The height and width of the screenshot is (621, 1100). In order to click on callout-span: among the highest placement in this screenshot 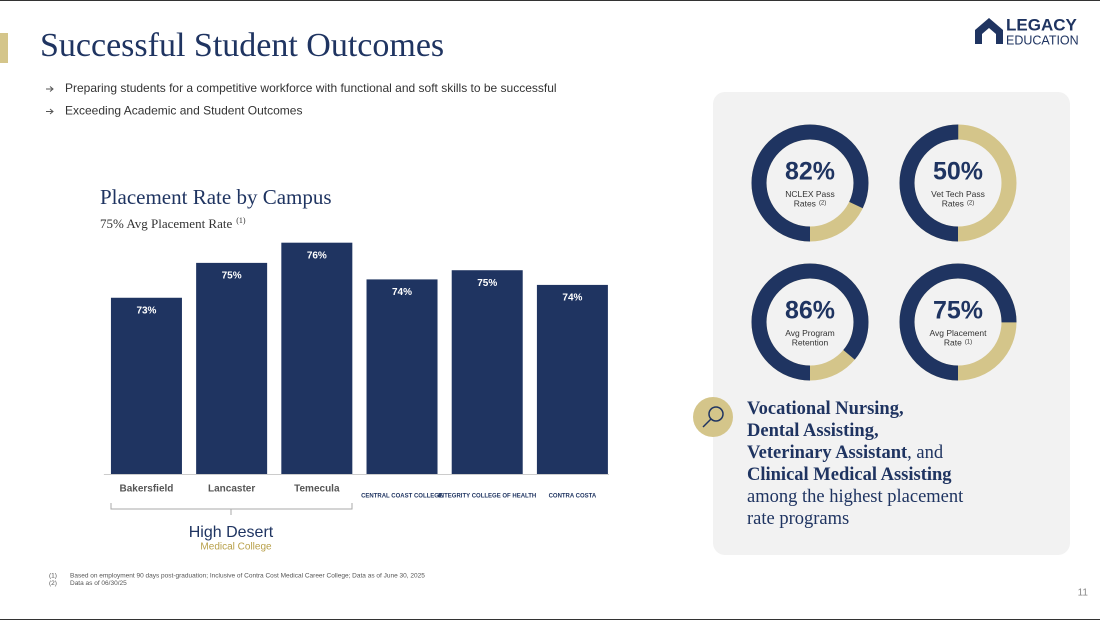, I will do `click(855, 497)`.